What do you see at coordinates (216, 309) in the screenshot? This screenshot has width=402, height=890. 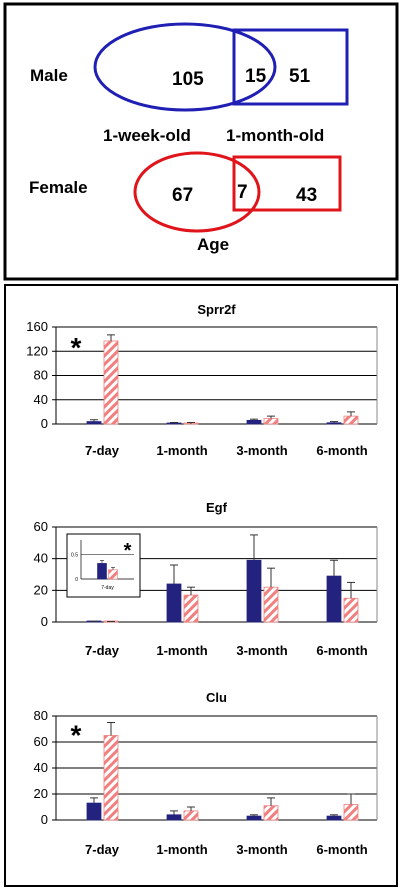 I see `chart-title: Sprr2f` at bounding box center [216, 309].